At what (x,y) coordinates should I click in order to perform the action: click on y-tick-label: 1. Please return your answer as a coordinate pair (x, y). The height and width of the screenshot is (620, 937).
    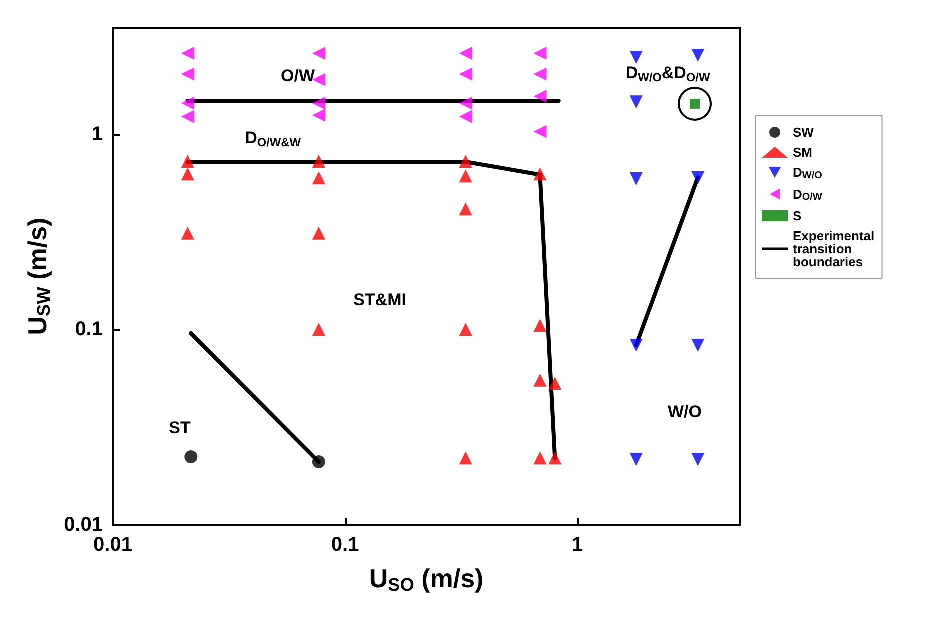
    Looking at the image, I should click on (97, 134).